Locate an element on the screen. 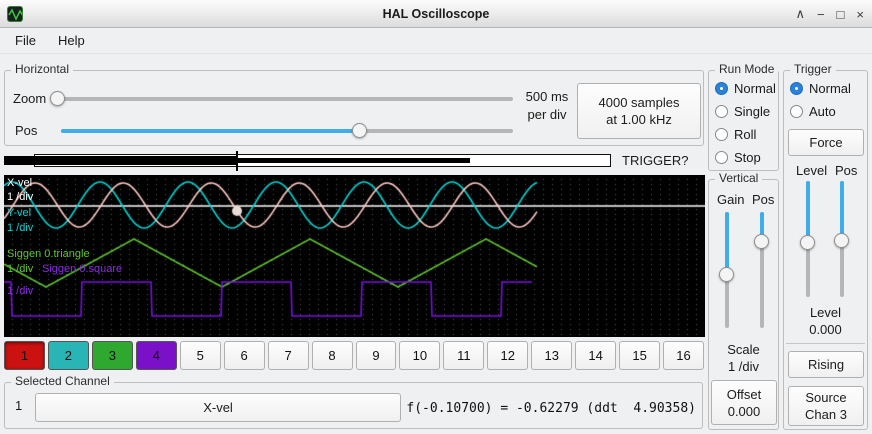 This screenshot has height=434, width=872. maximize-icon: □ is located at coordinates (840, 14).